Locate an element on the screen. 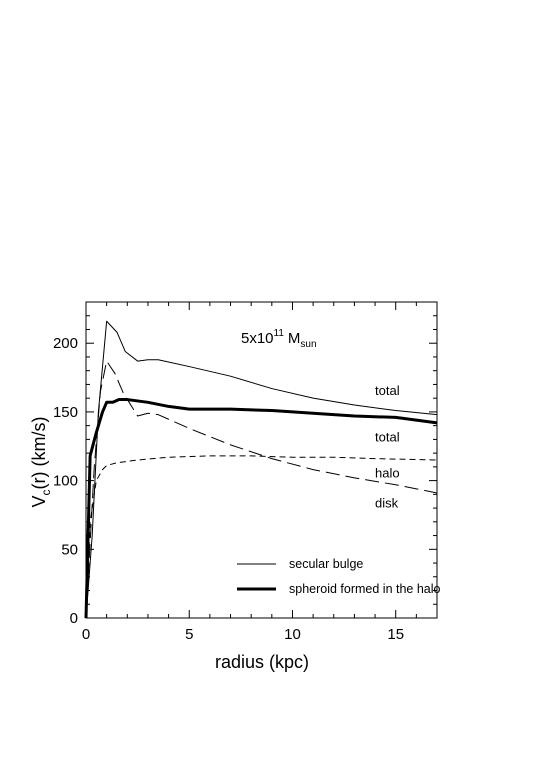  mass-label-exponent: 11 is located at coordinates (279, 333).